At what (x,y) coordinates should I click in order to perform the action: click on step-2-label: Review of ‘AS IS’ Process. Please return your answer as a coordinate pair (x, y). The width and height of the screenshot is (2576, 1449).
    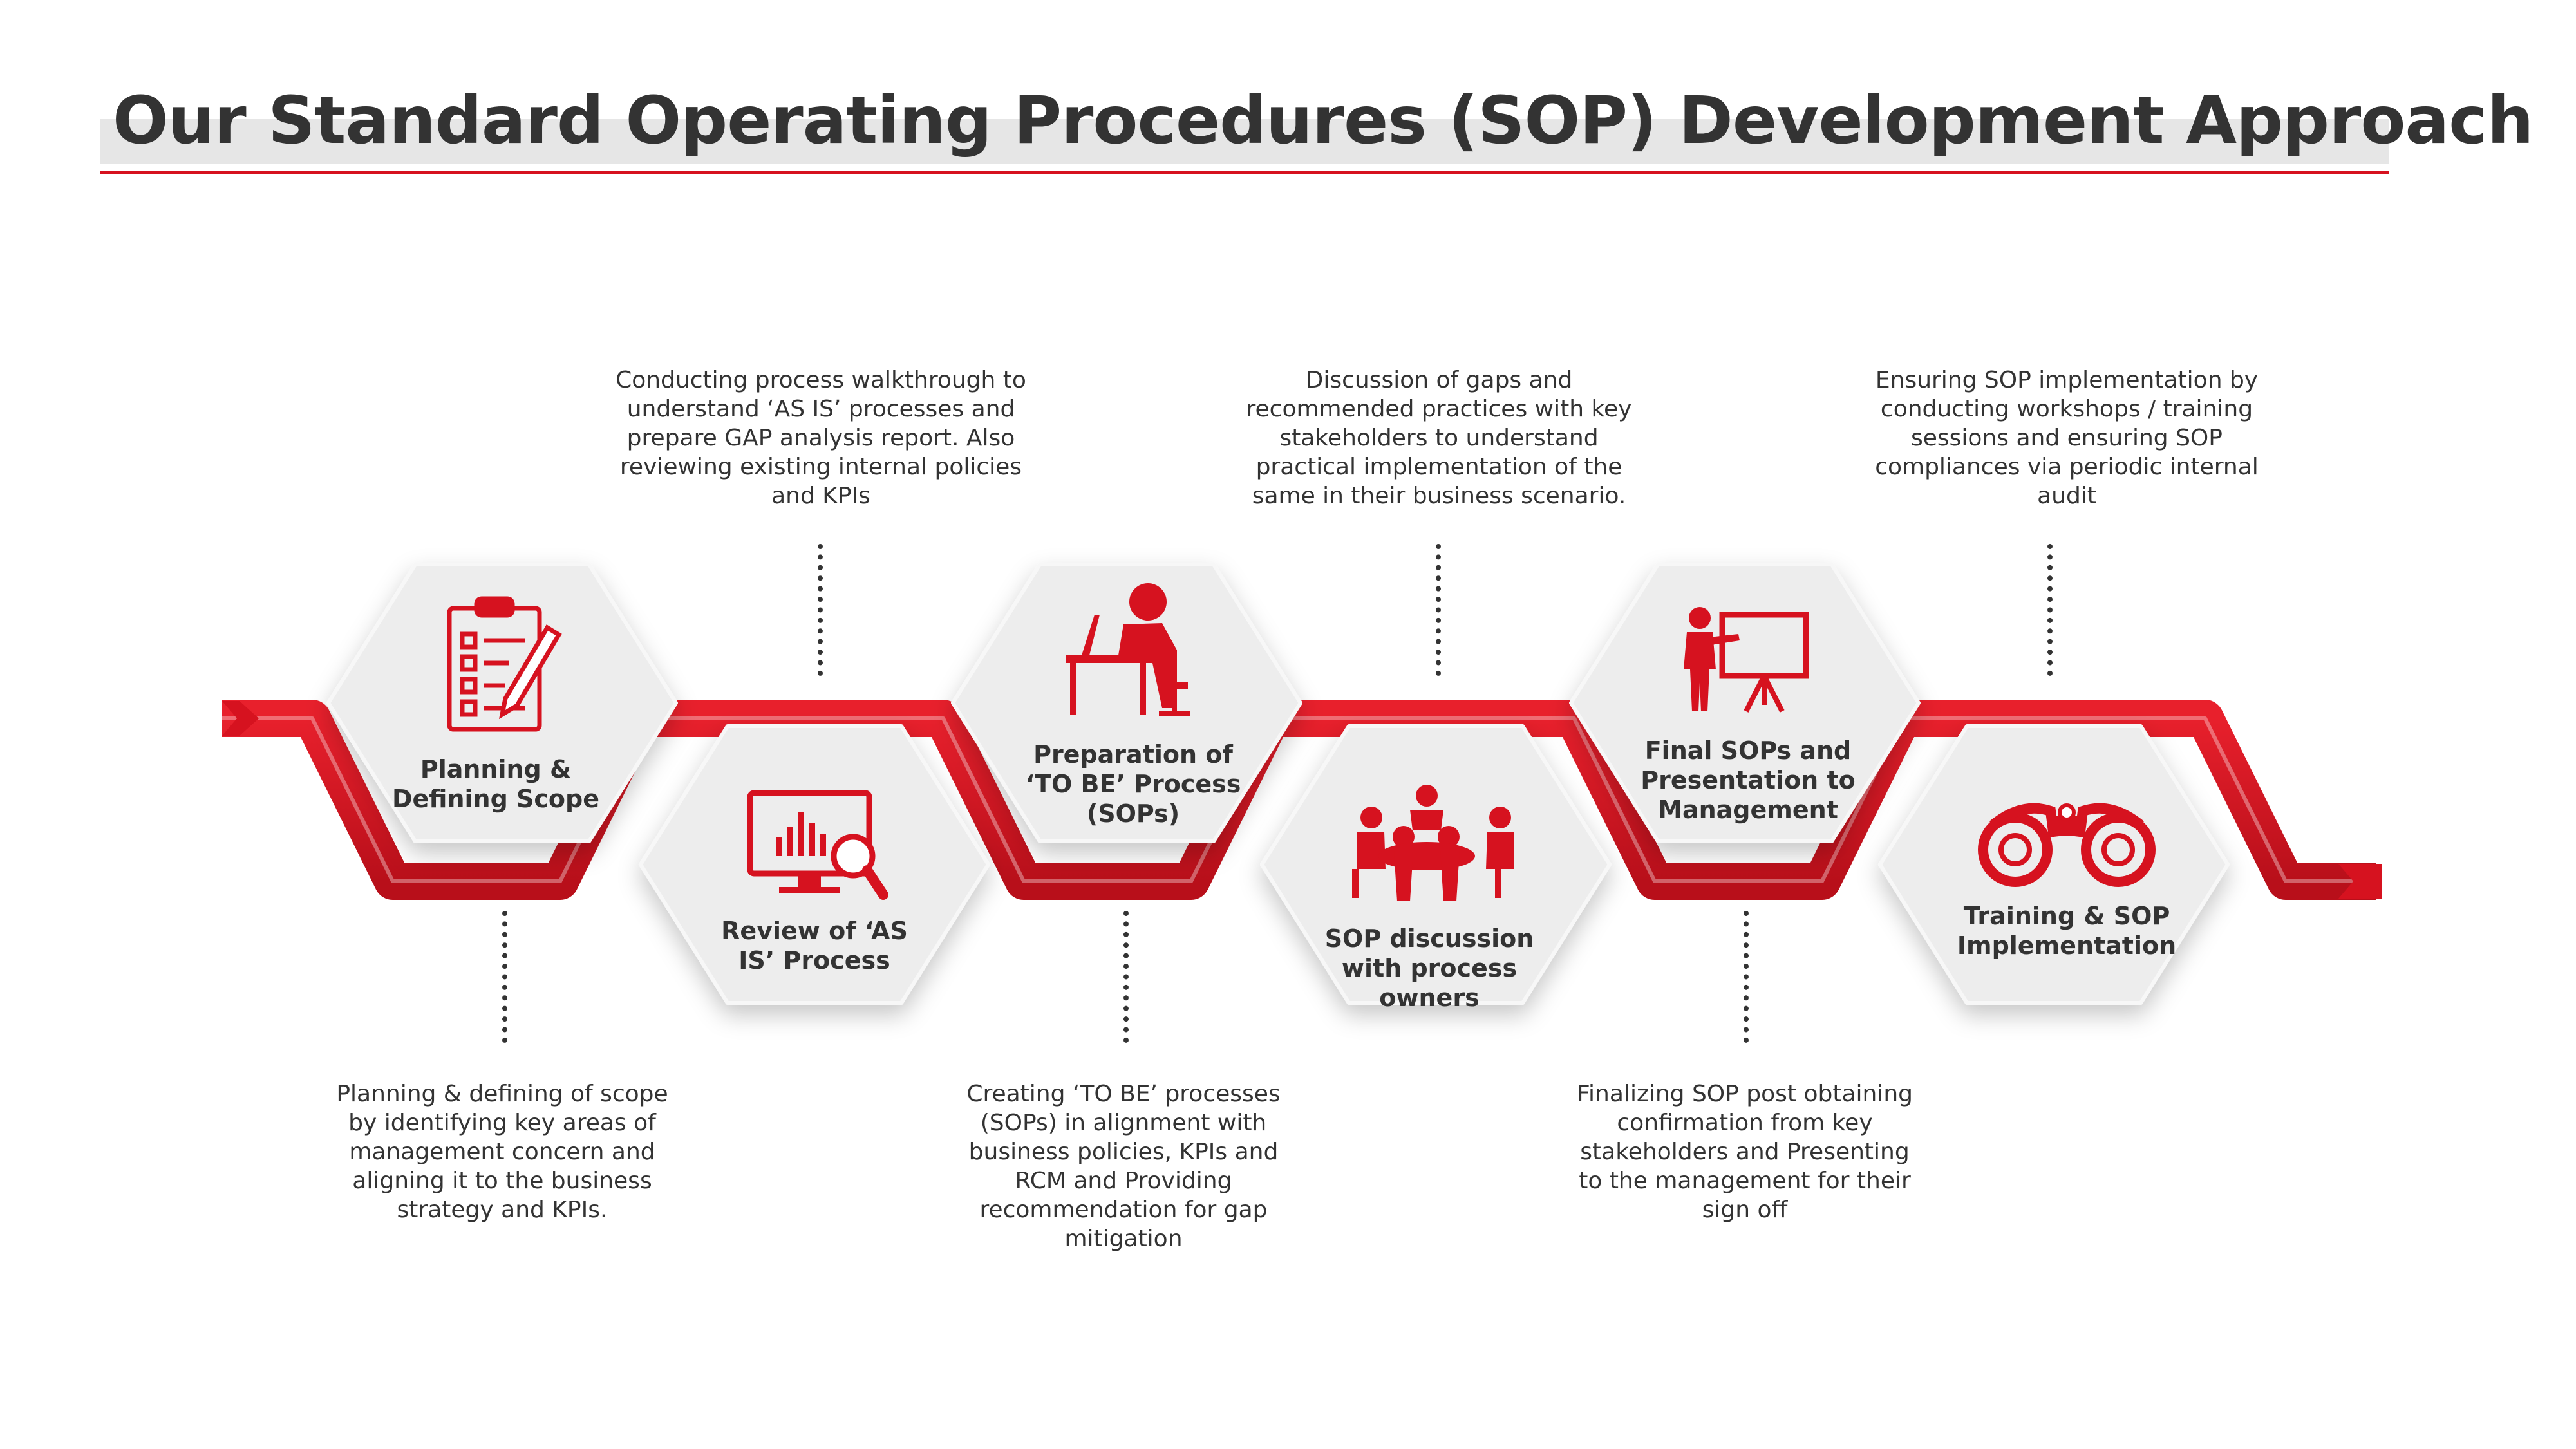
    Looking at the image, I should click on (814, 946).